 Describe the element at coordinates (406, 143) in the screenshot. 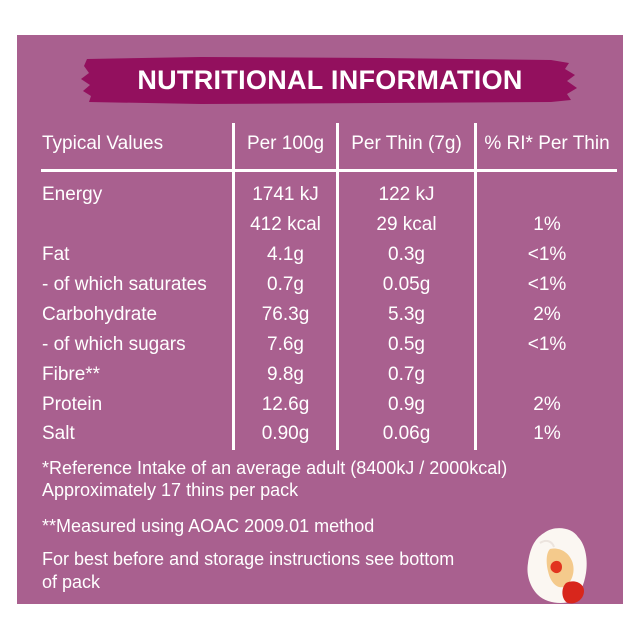

I see `header-per-thin: Per Thin (7g)` at that location.